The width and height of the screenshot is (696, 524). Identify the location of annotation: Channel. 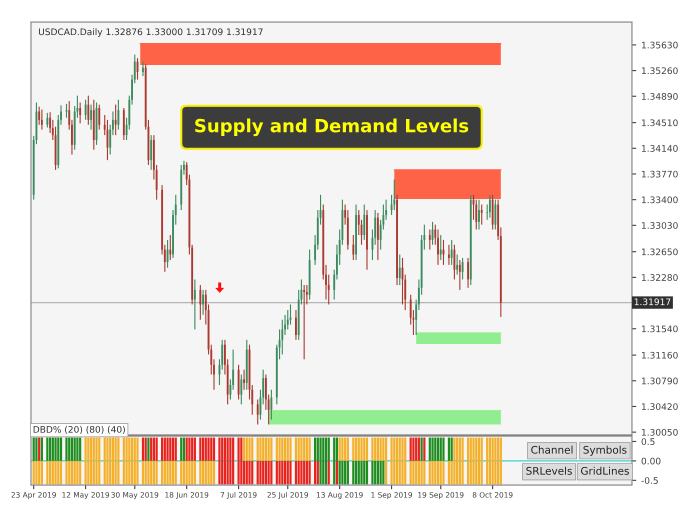
(551, 450).